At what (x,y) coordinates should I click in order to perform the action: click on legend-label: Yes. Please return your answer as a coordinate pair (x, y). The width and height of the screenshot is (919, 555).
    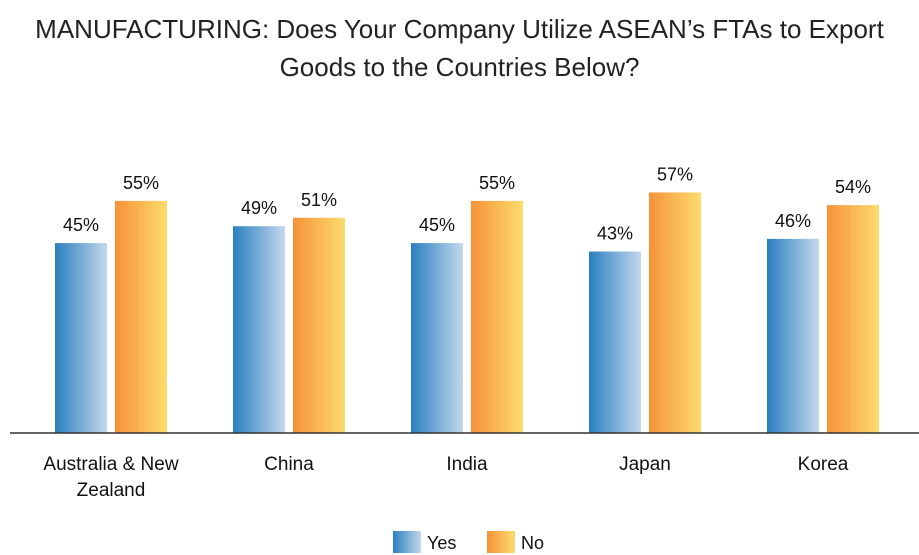
    Looking at the image, I should click on (441, 543).